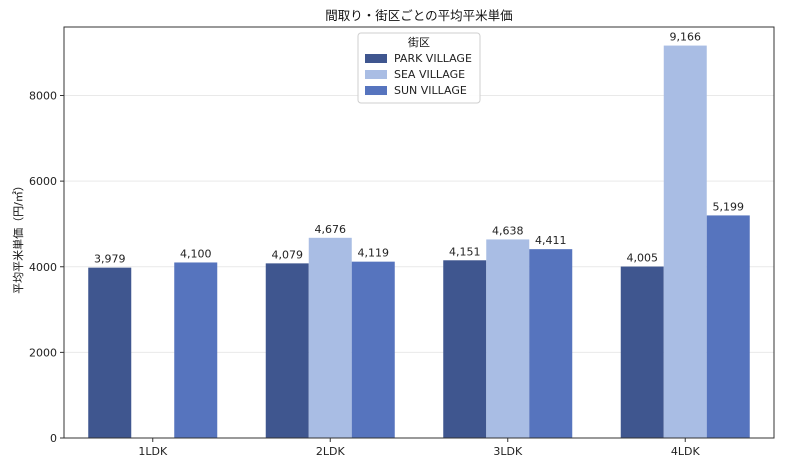 This screenshot has width=800, height=462. What do you see at coordinates (18, 237) in the screenshot?
I see `y-axis-label: 平均平米単価（円/㎡）` at bounding box center [18, 237].